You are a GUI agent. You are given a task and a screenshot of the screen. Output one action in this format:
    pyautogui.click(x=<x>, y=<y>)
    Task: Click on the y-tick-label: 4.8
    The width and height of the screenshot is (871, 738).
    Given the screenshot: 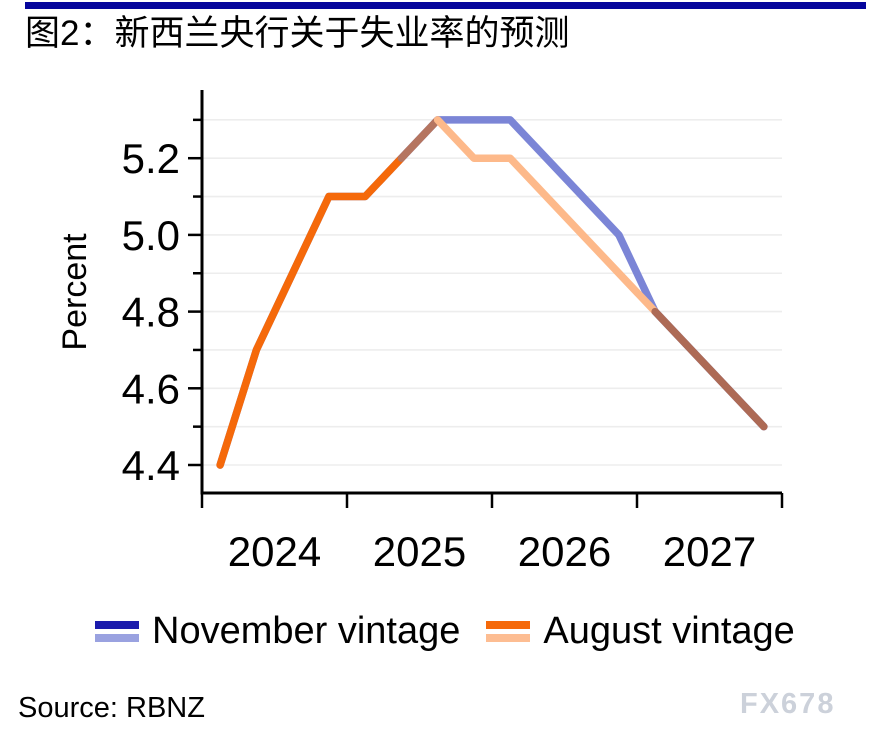 What is the action you would take?
    pyautogui.click(x=151, y=312)
    